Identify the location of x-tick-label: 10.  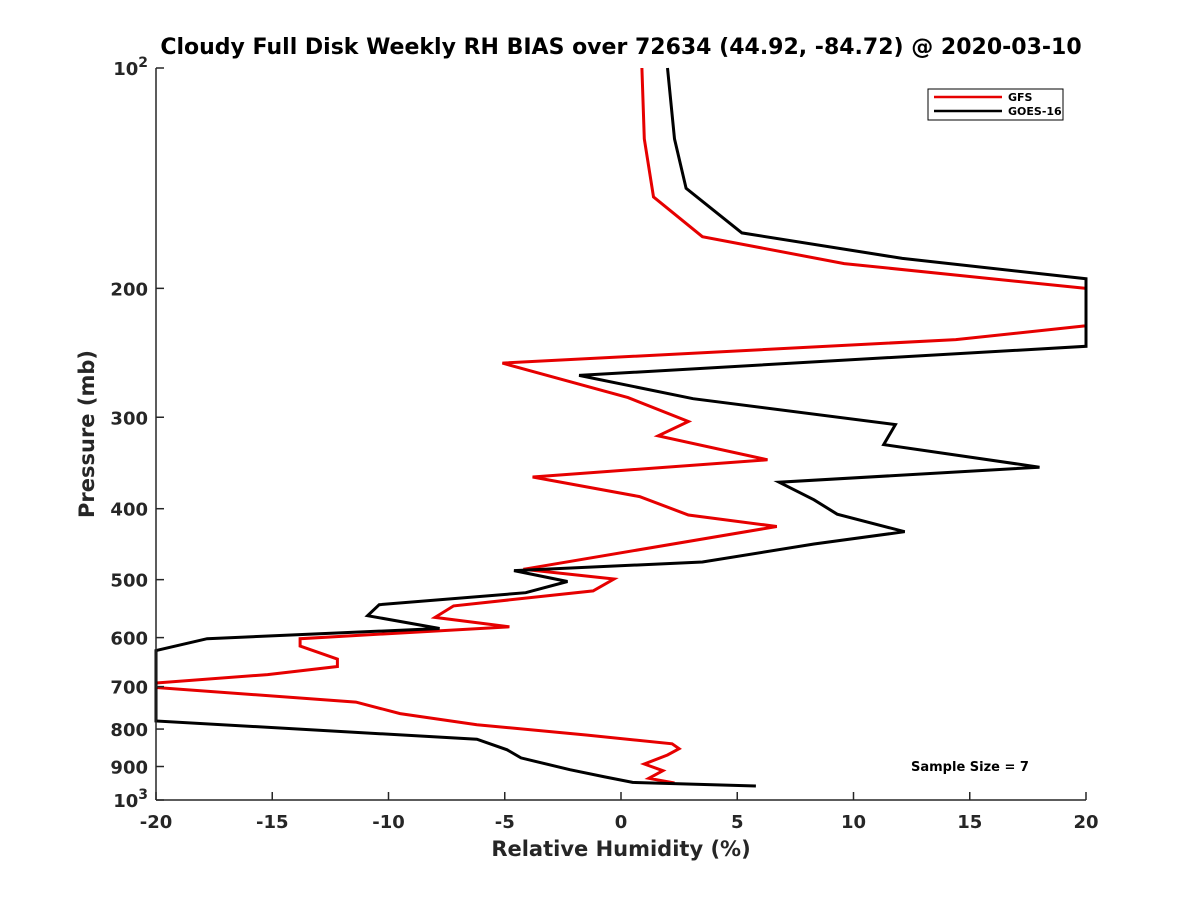
(853, 822).